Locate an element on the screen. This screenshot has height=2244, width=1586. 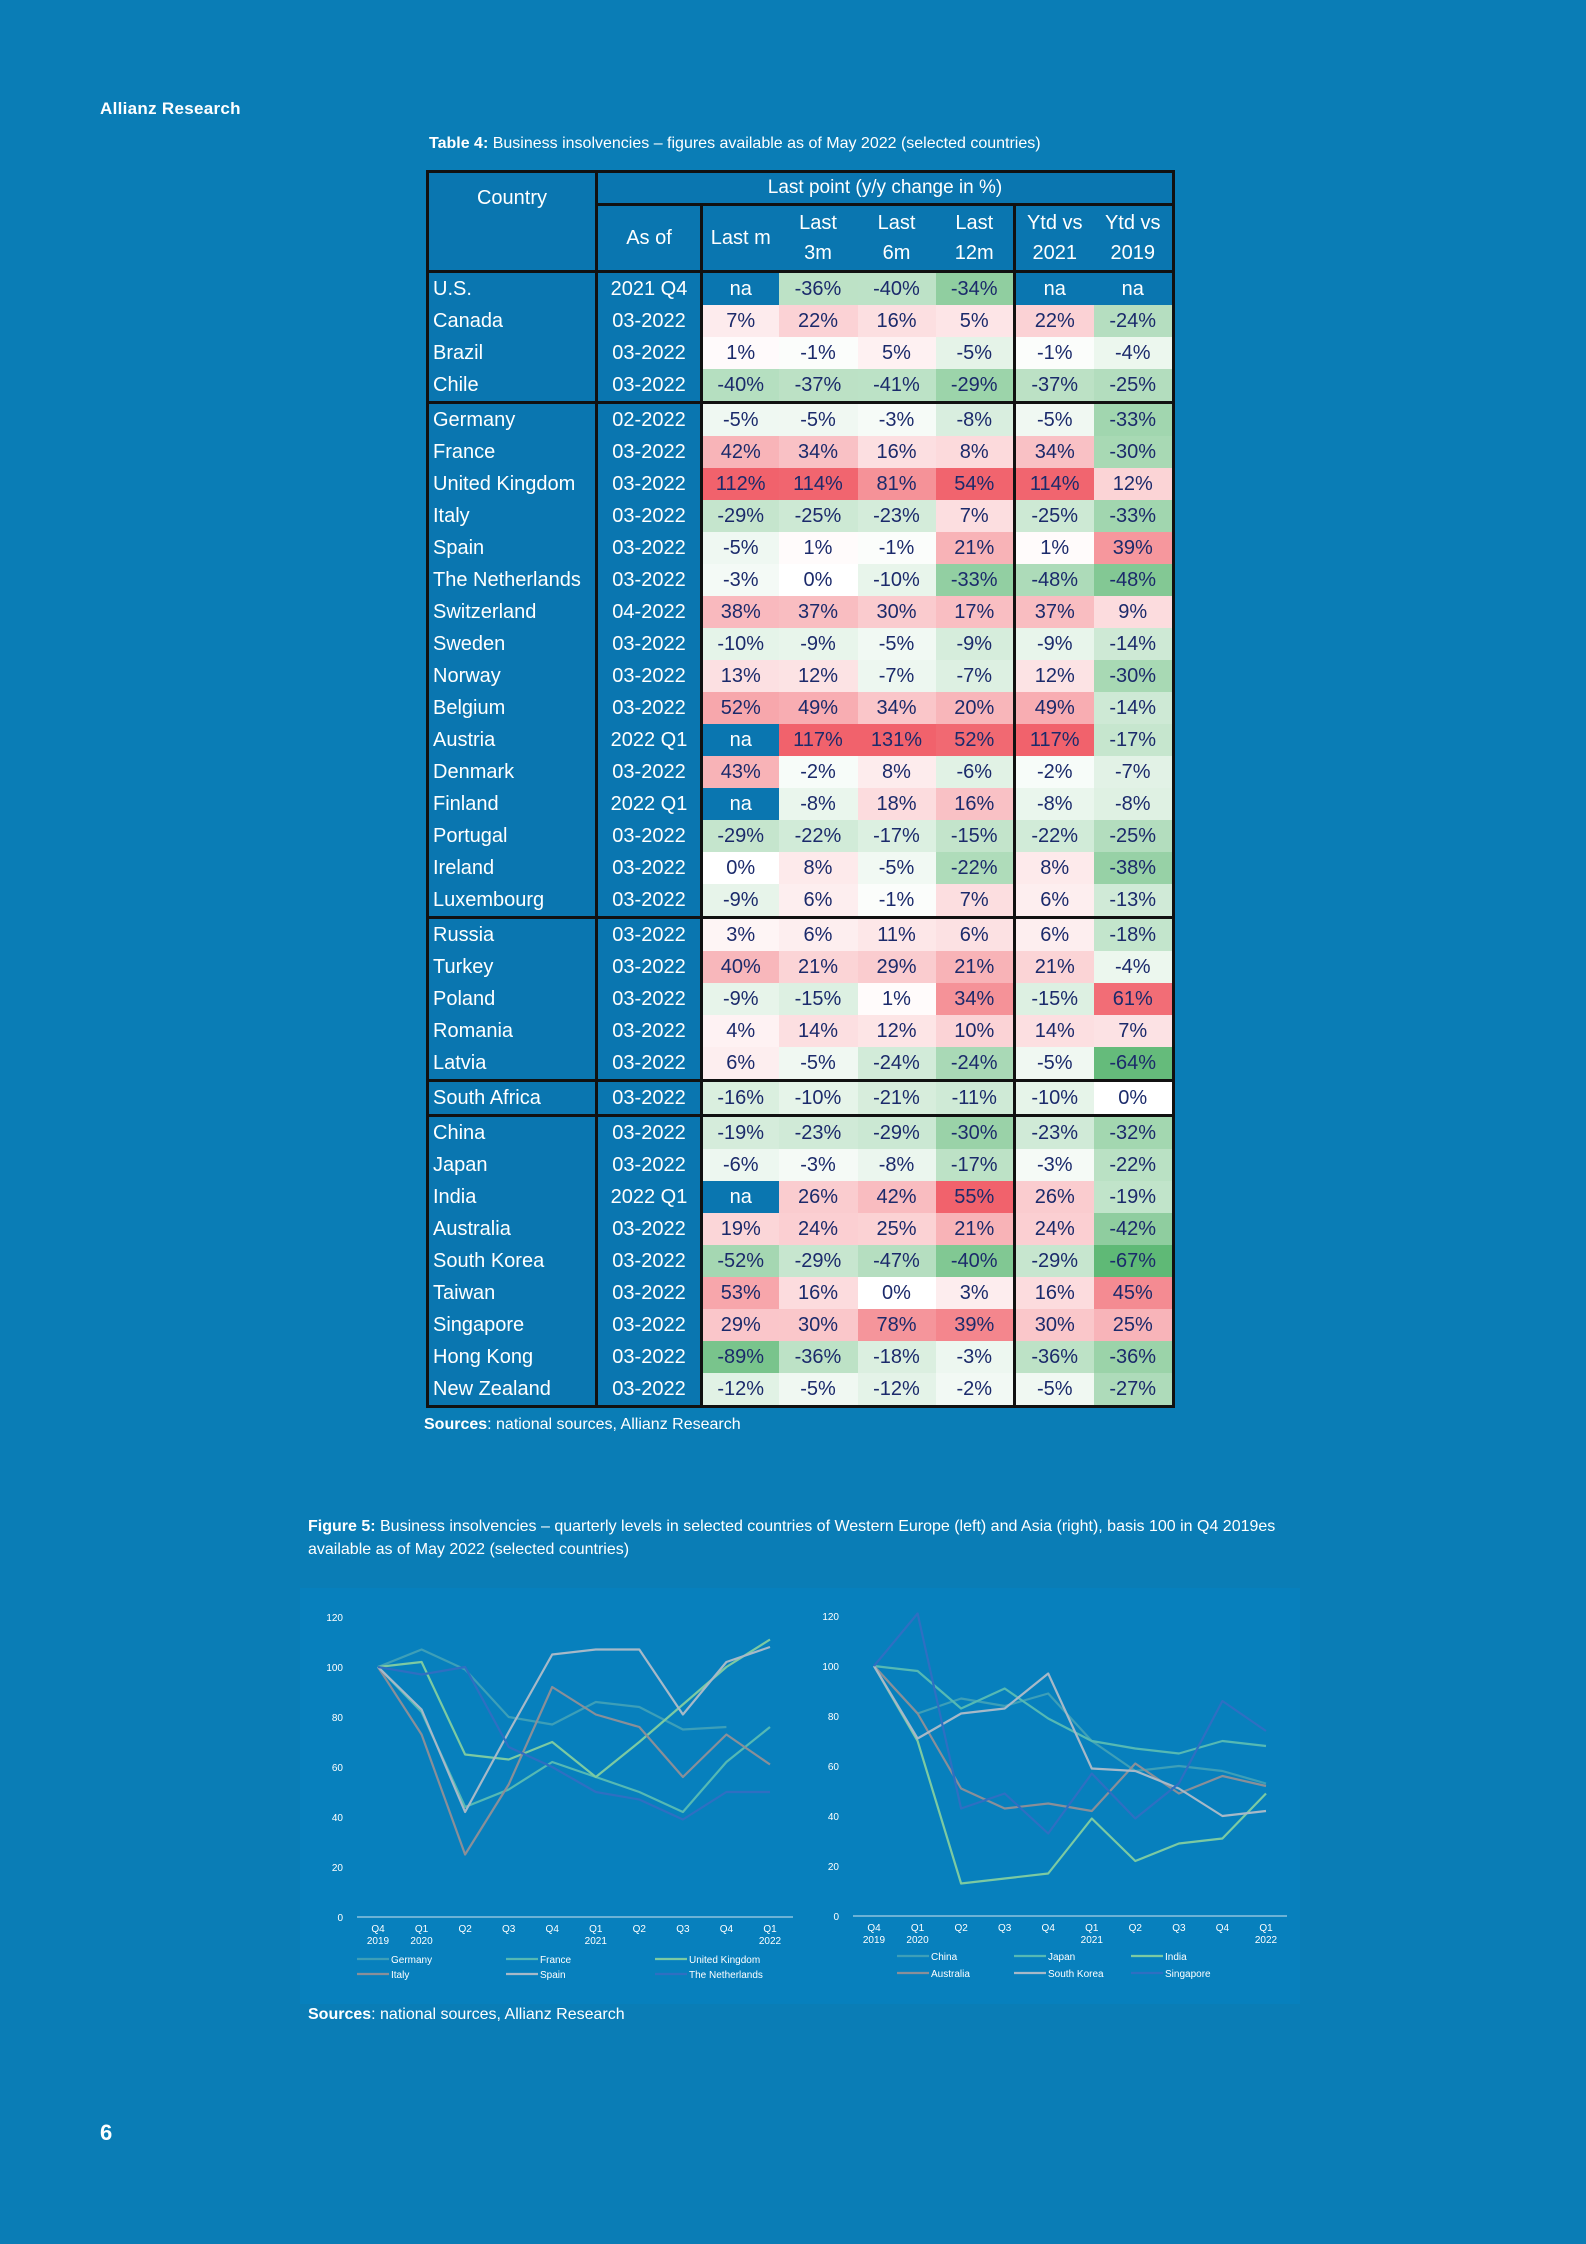
cell-ytd-2021: 21% is located at coordinates (1054, 967).